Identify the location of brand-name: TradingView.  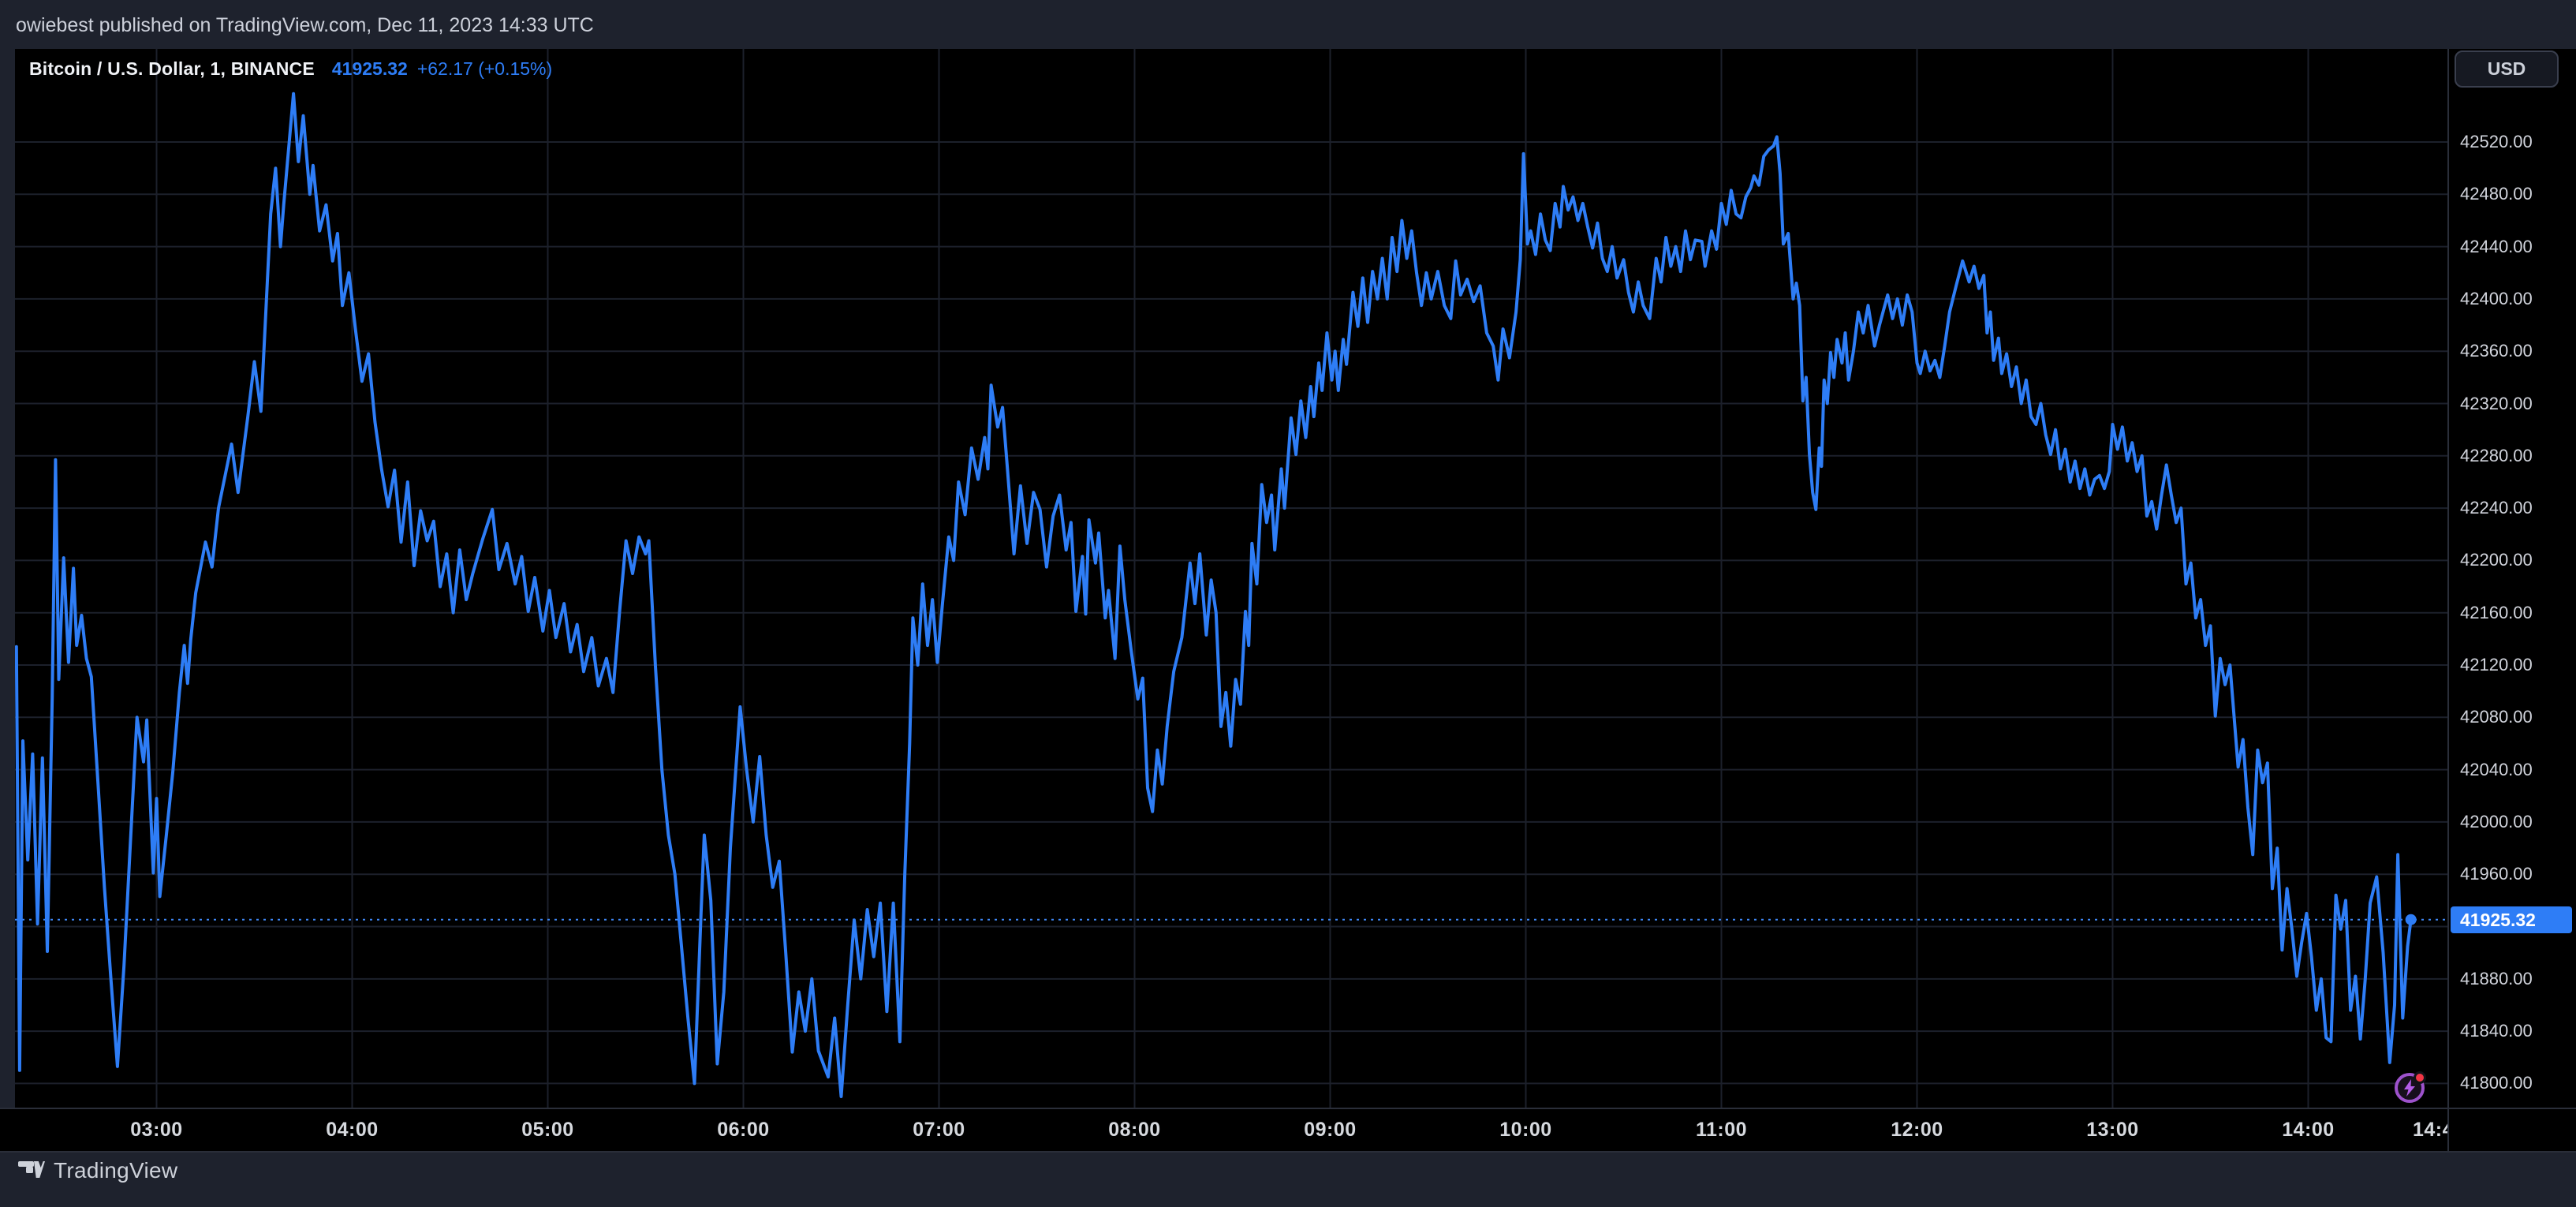
(116, 1170).